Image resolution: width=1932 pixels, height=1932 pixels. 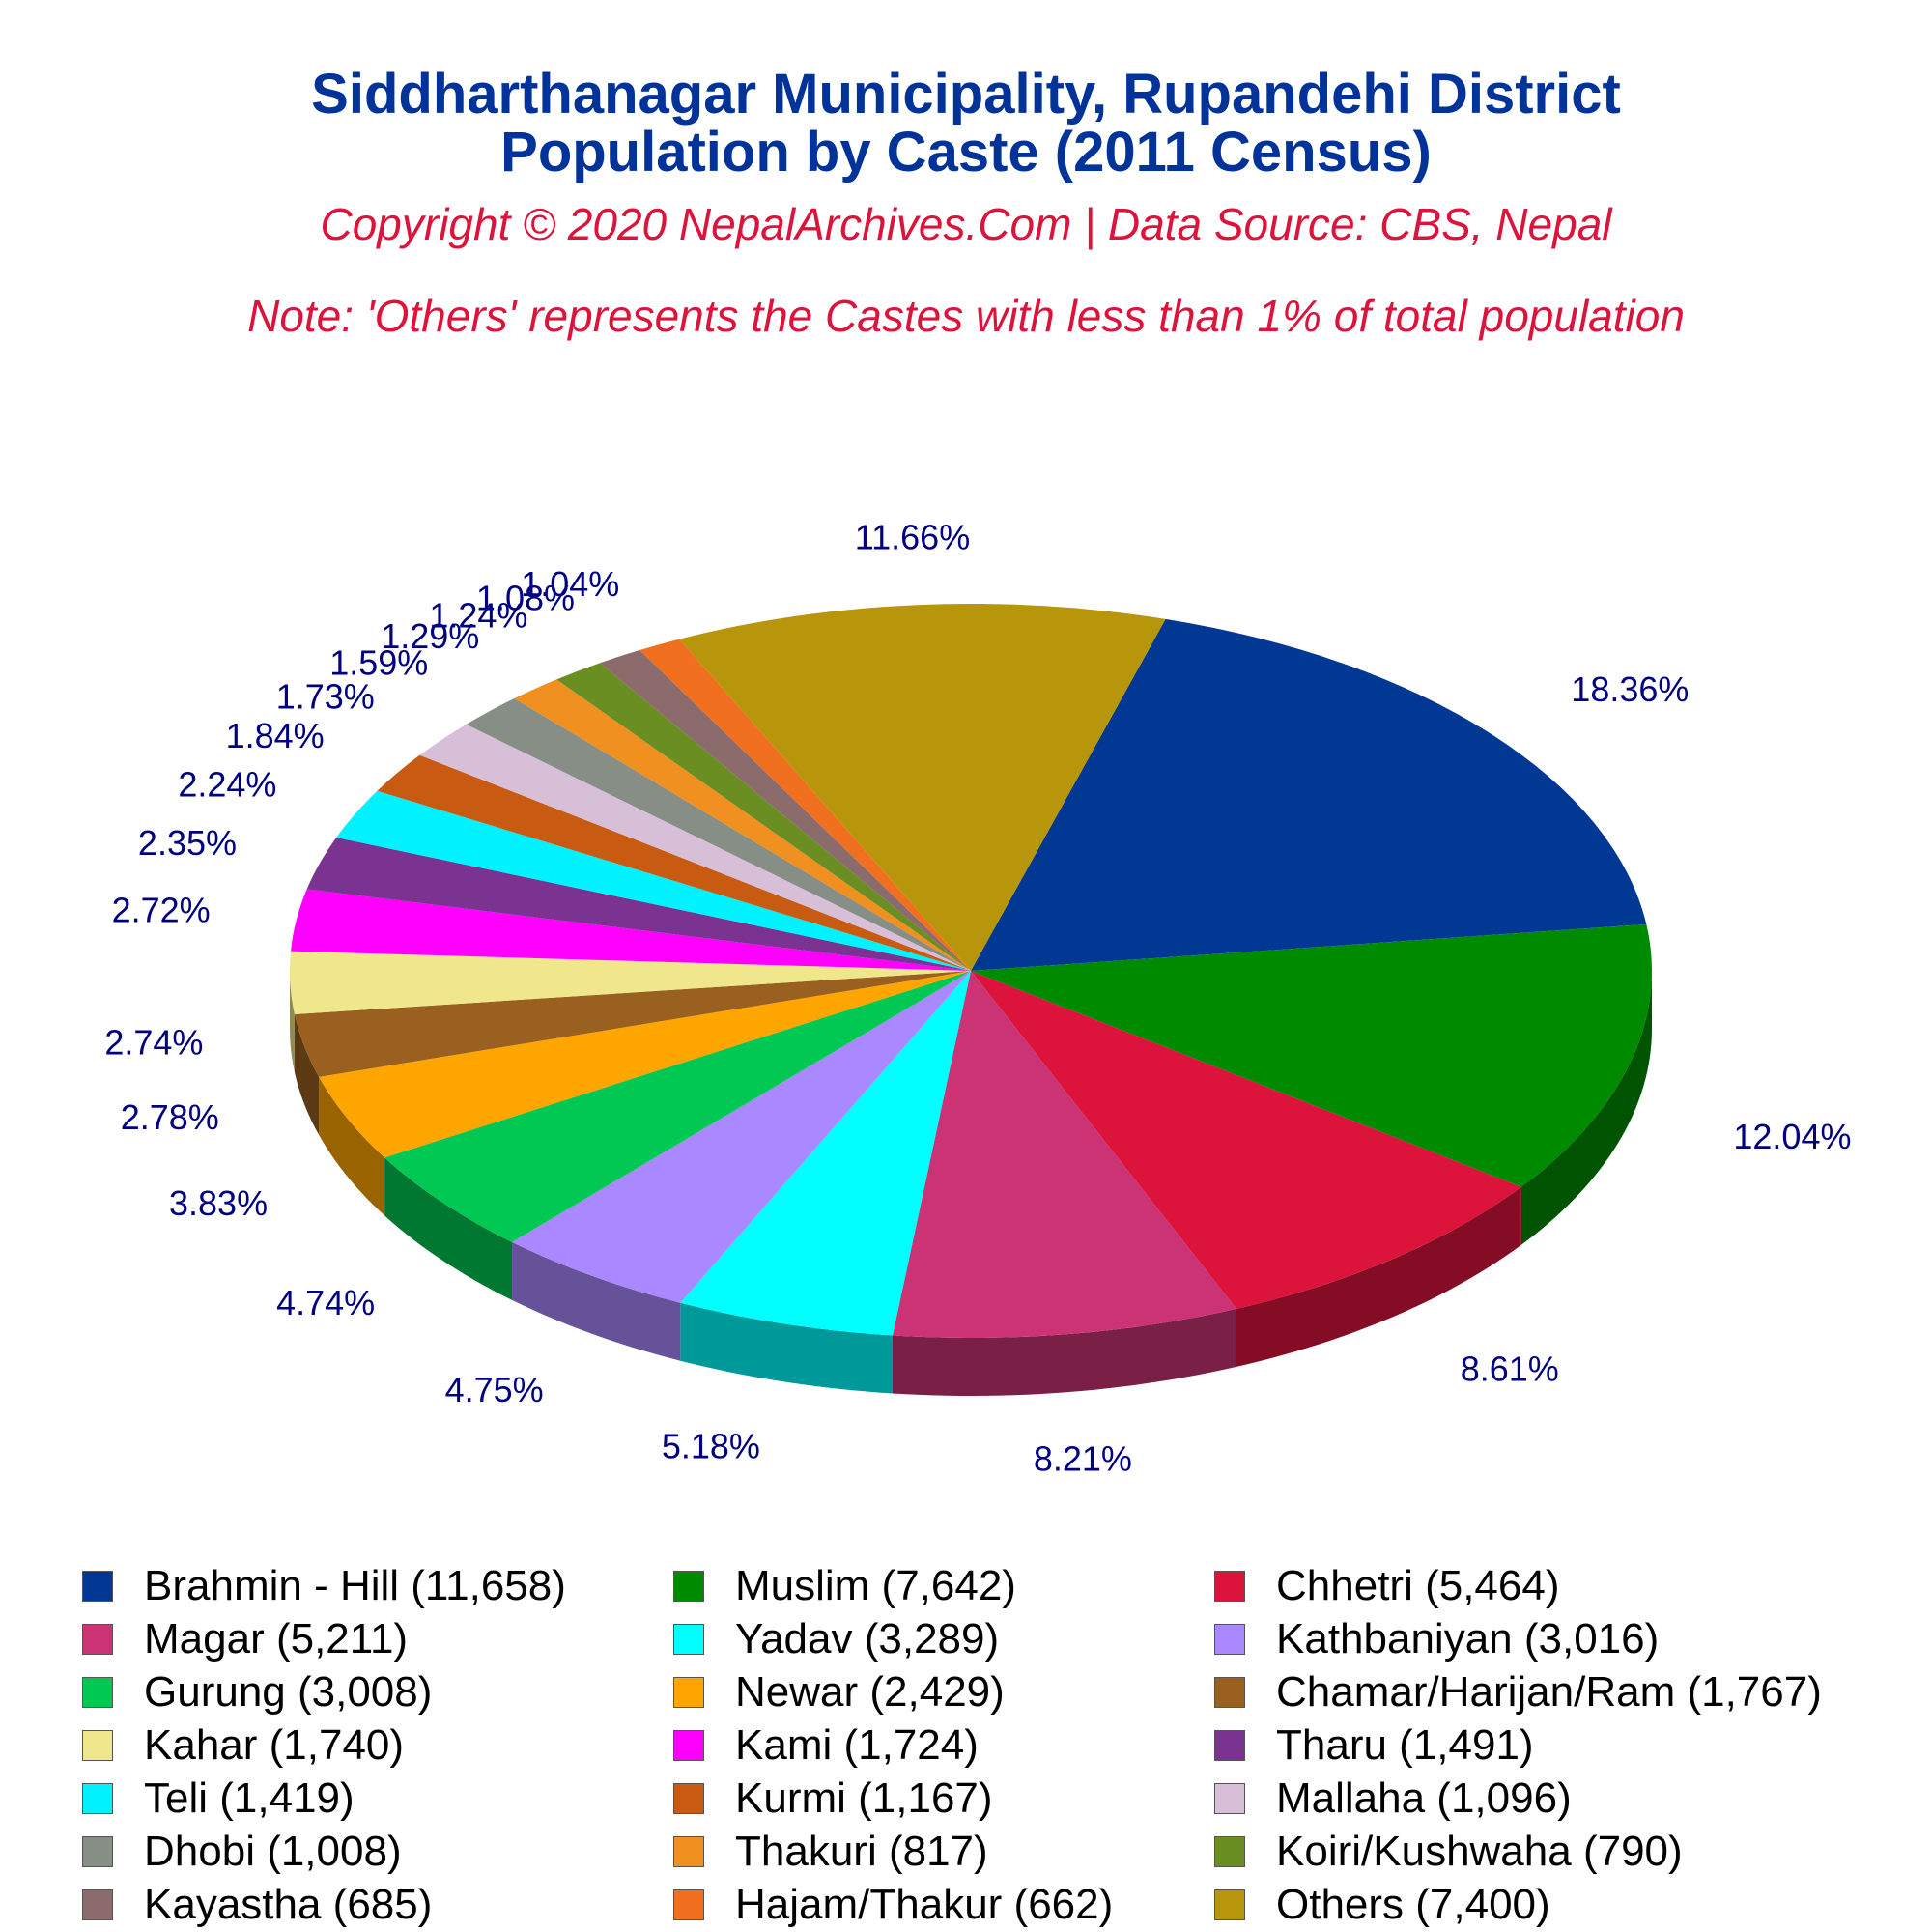 I want to click on percent-label-hajam-thakur: 1.04%, so click(x=570, y=584).